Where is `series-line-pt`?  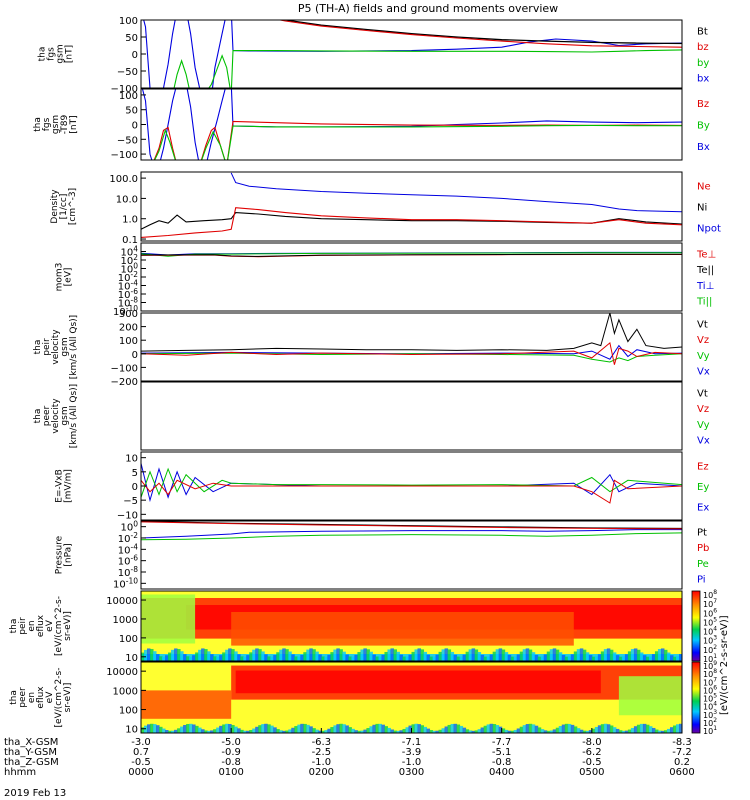 series-line-pt is located at coordinates (411, 525).